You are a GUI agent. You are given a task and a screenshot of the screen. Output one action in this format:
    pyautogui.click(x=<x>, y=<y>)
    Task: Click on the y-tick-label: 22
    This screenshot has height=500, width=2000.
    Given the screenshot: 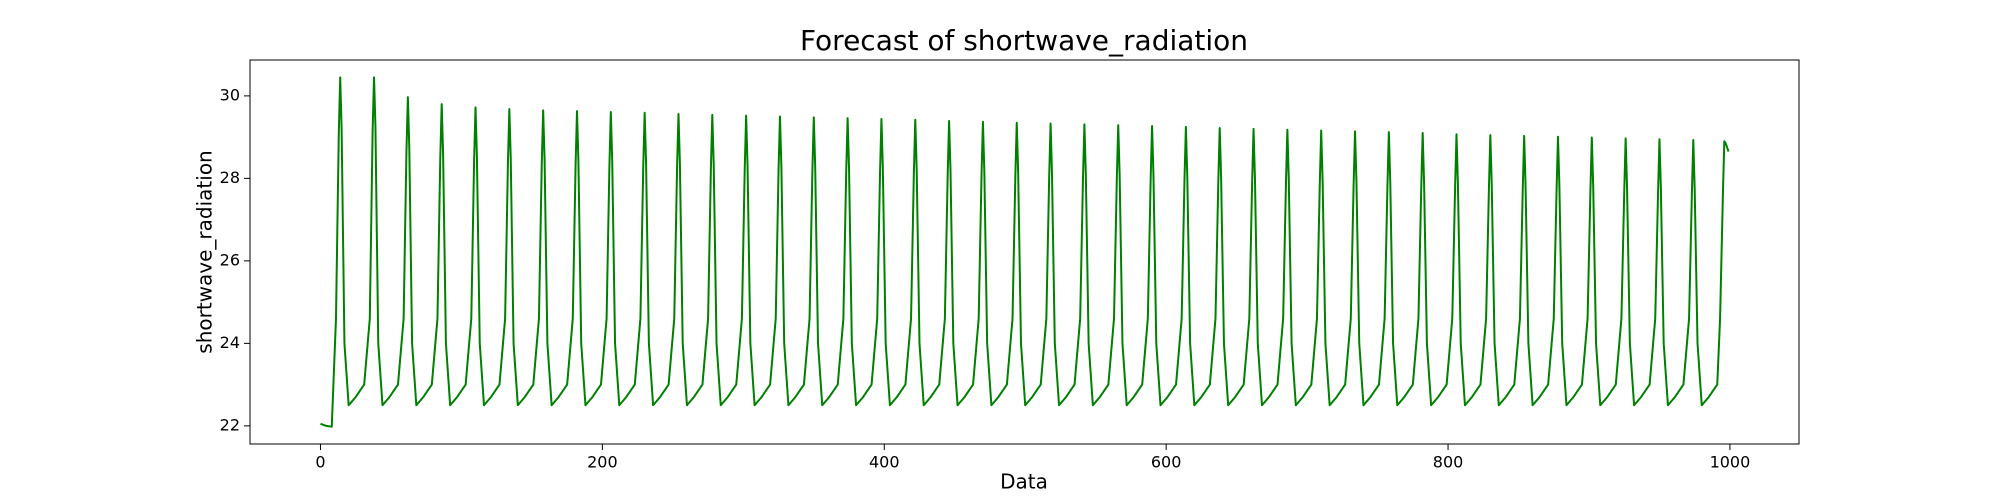 What is the action you would take?
    pyautogui.click(x=230, y=424)
    